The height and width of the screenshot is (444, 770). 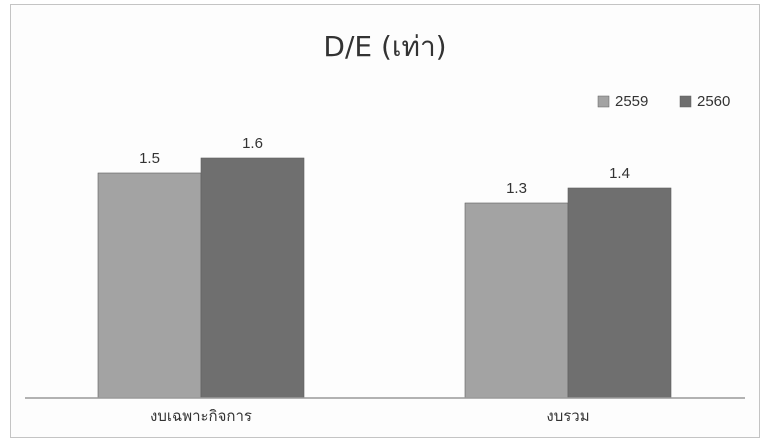 What do you see at coordinates (384, 46) in the screenshot?
I see `chart-title: D/E (เท่า)` at bounding box center [384, 46].